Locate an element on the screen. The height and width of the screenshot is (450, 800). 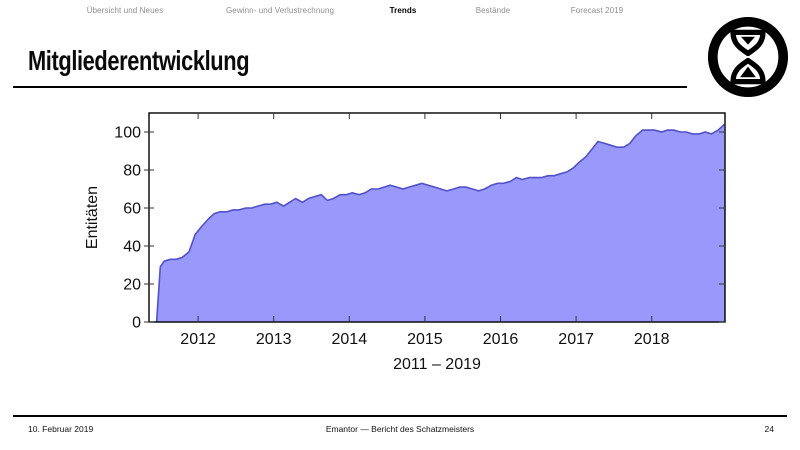
svg-text: 2013 is located at coordinates (274, 339).